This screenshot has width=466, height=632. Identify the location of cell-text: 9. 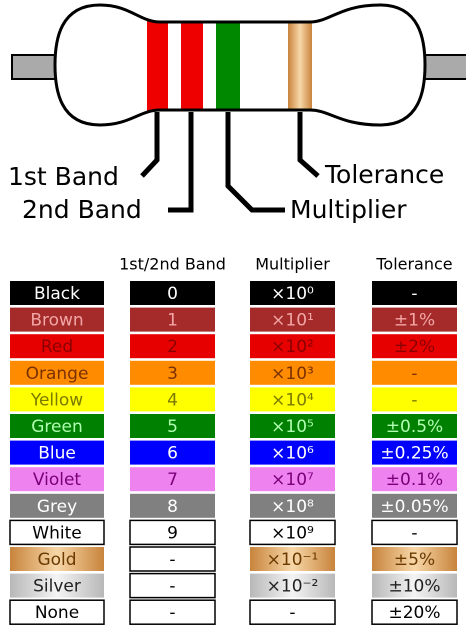
(172, 533).